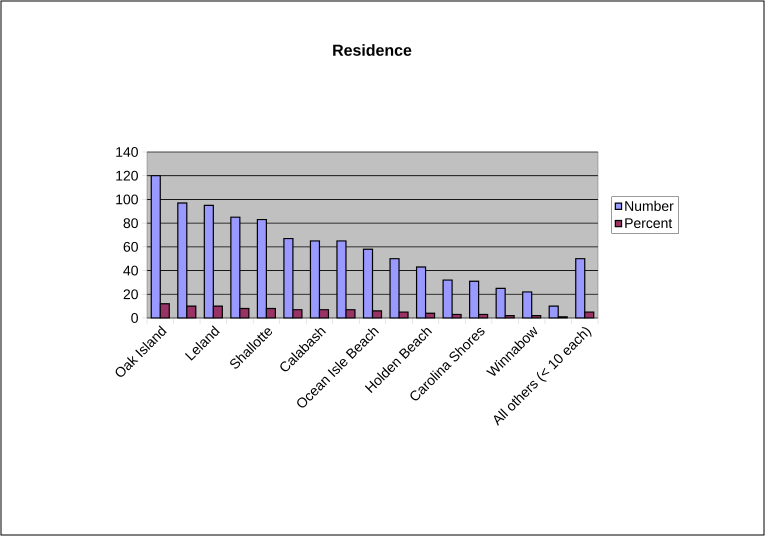 Image resolution: width=765 pixels, height=536 pixels. What do you see at coordinates (649, 205) in the screenshot?
I see `legend-label: Number` at bounding box center [649, 205].